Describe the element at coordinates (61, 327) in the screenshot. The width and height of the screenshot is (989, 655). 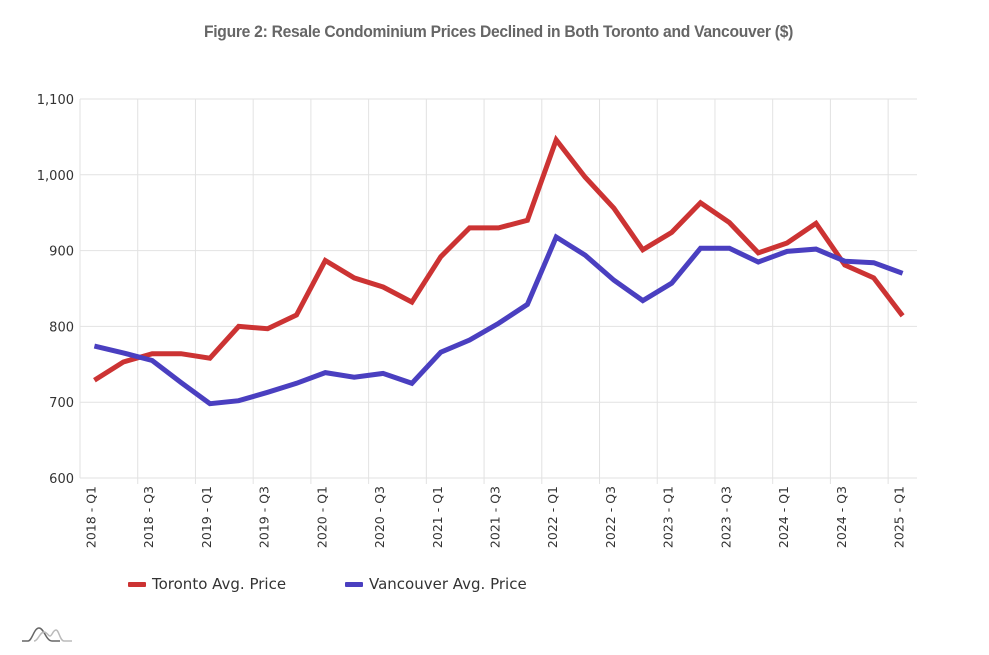
I see `y-tick-label: 800` at that location.